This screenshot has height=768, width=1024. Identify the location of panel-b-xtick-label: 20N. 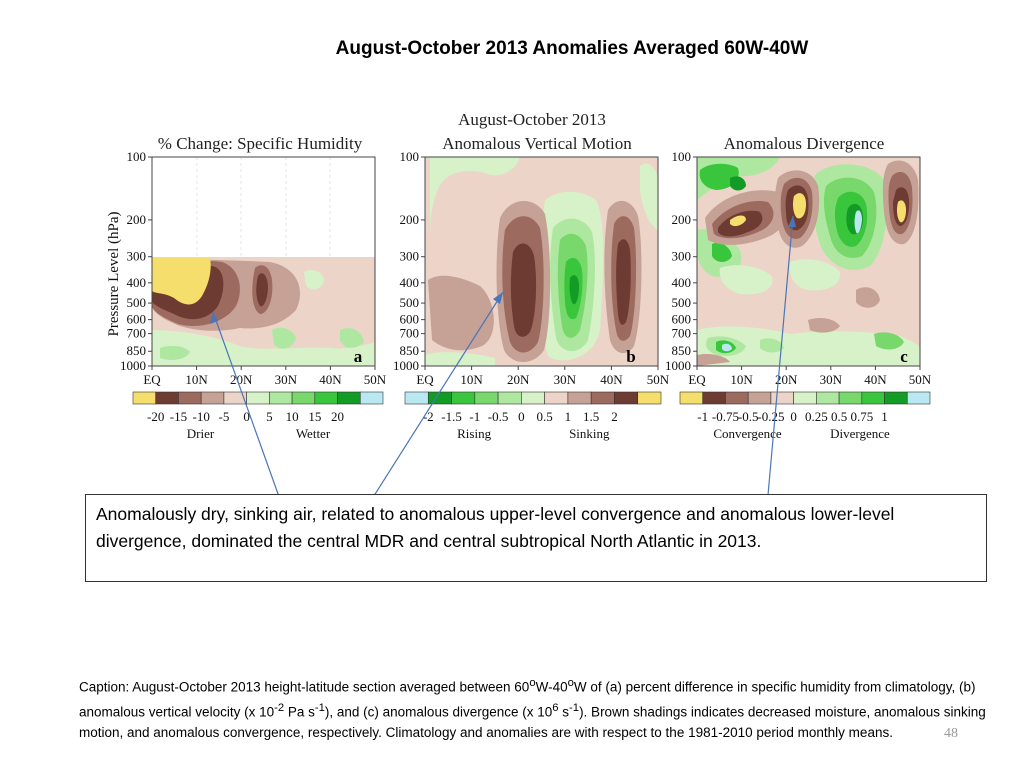
(518, 379).